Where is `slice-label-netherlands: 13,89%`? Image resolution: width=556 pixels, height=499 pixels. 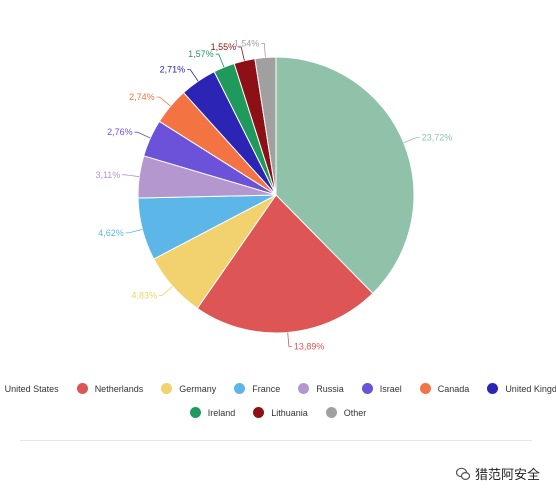
slice-label-netherlands: 13,89% is located at coordinates (309, 346).